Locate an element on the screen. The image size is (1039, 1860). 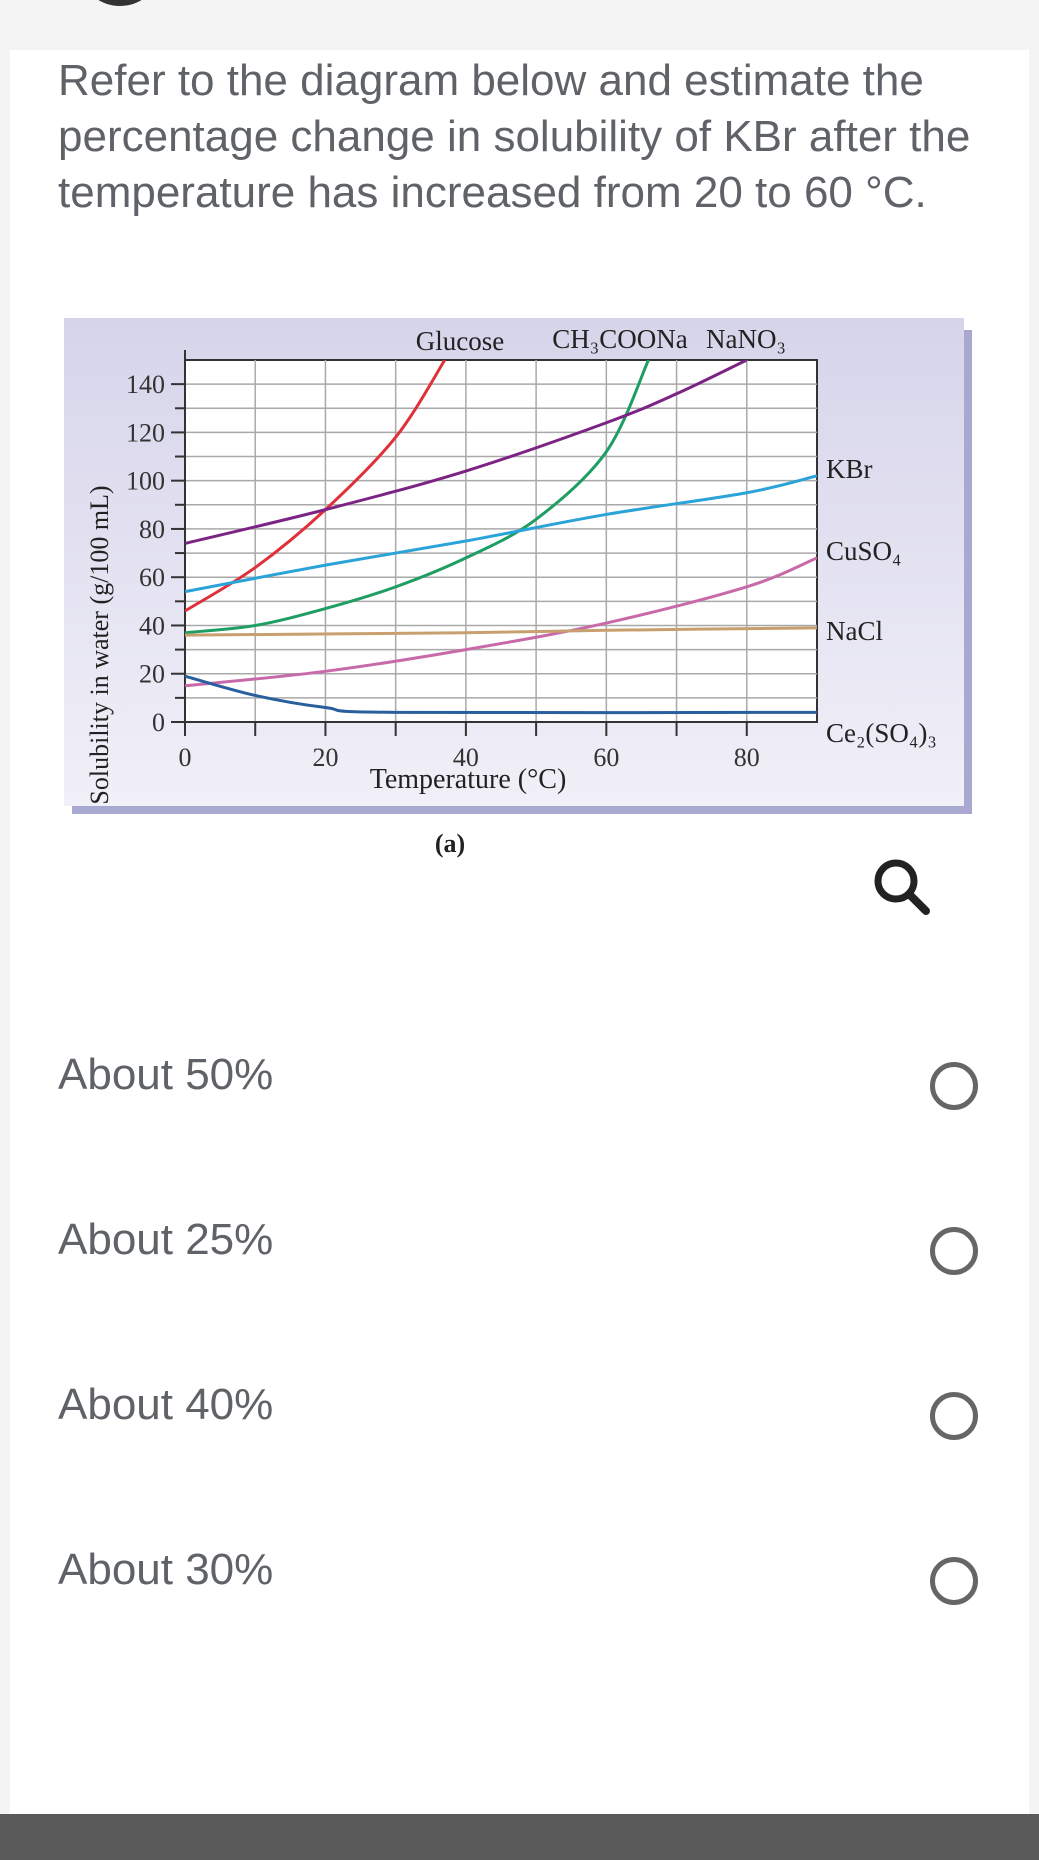
x-tick-label: 40 is located at coordinates (466, 757).